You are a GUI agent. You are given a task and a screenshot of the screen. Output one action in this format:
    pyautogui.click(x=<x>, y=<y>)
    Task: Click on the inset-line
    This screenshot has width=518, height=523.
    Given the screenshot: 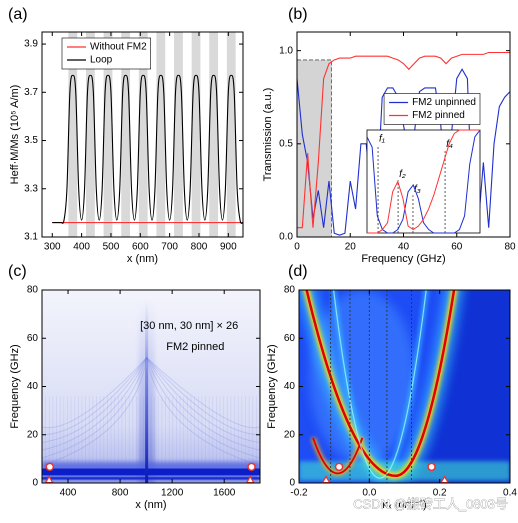 What is the action you would take?
    pyautogui.click(x=423, y=181)
    